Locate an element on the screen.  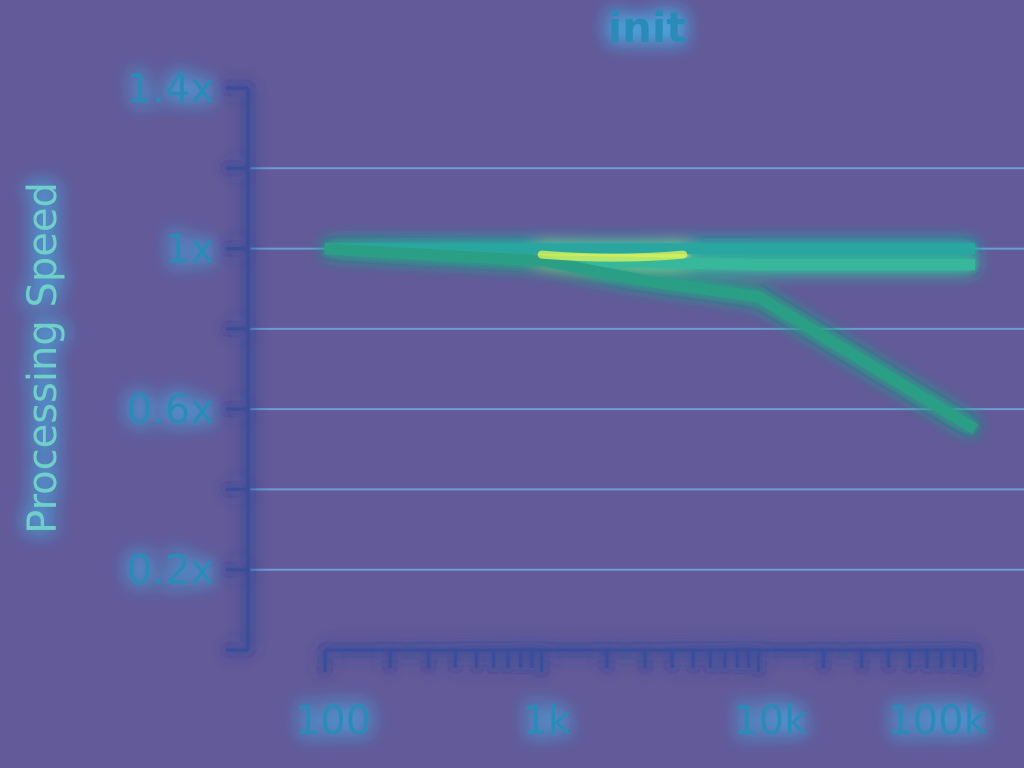
x-tick-label: 1k is located at coordinates (546, 721).